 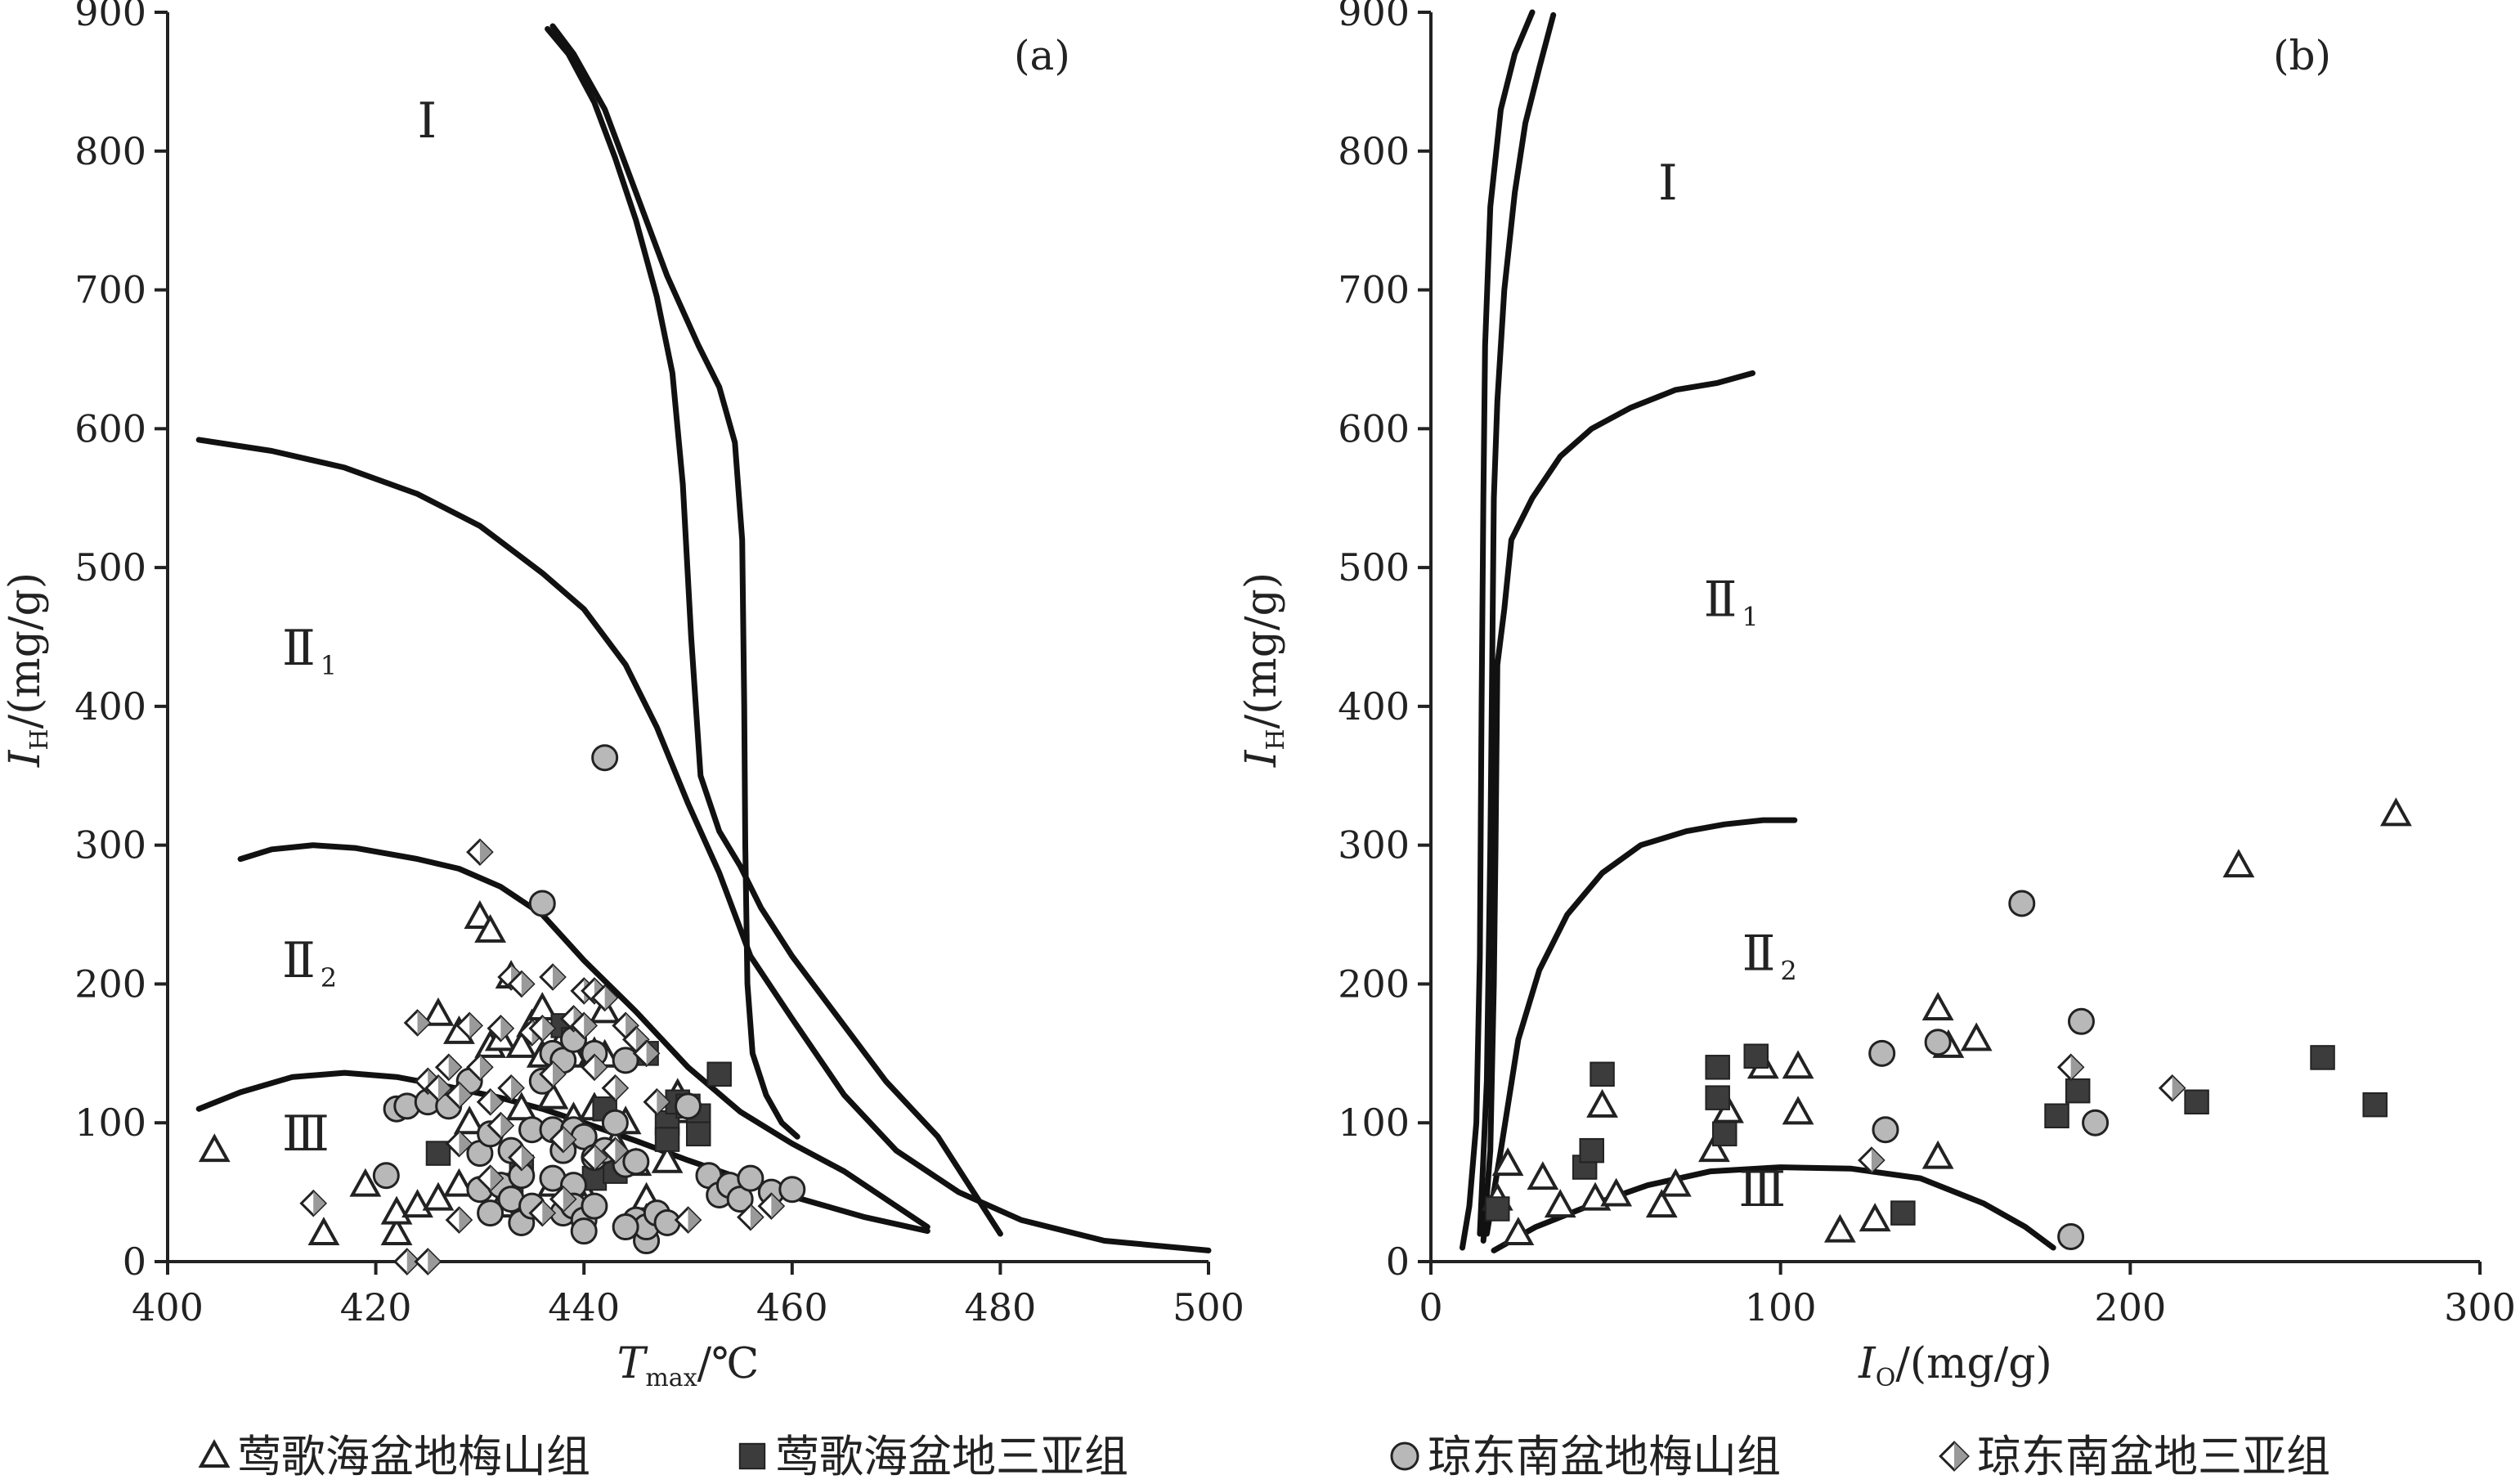 I want to click on y-tick-label: 400, so click(x=1374, y=706).